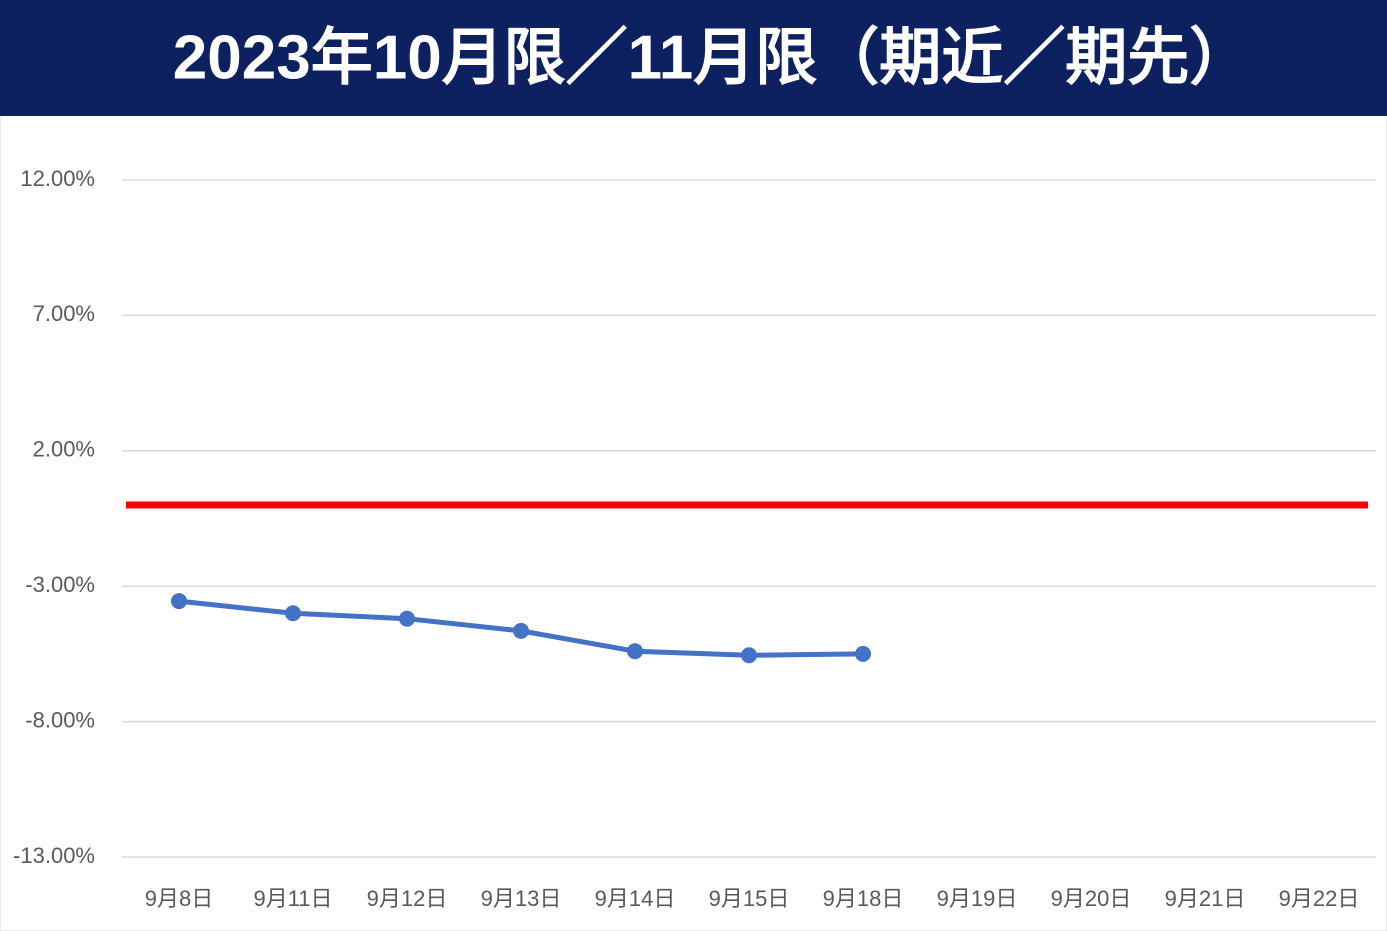 The width and height of the screenshot is (1387, 931). I want to click on x-tick-label: 9月14日, so click(635, 898).